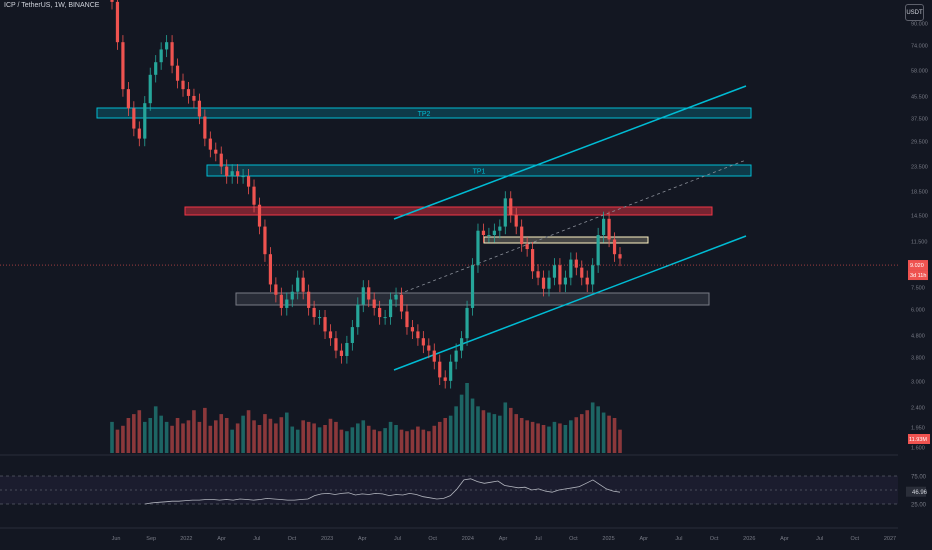 Image resolution: width=932 pixels, height=550 pixels. Describe the element at coordinates (366, 418) in the screenshot. I see `volume-layer` at that location.